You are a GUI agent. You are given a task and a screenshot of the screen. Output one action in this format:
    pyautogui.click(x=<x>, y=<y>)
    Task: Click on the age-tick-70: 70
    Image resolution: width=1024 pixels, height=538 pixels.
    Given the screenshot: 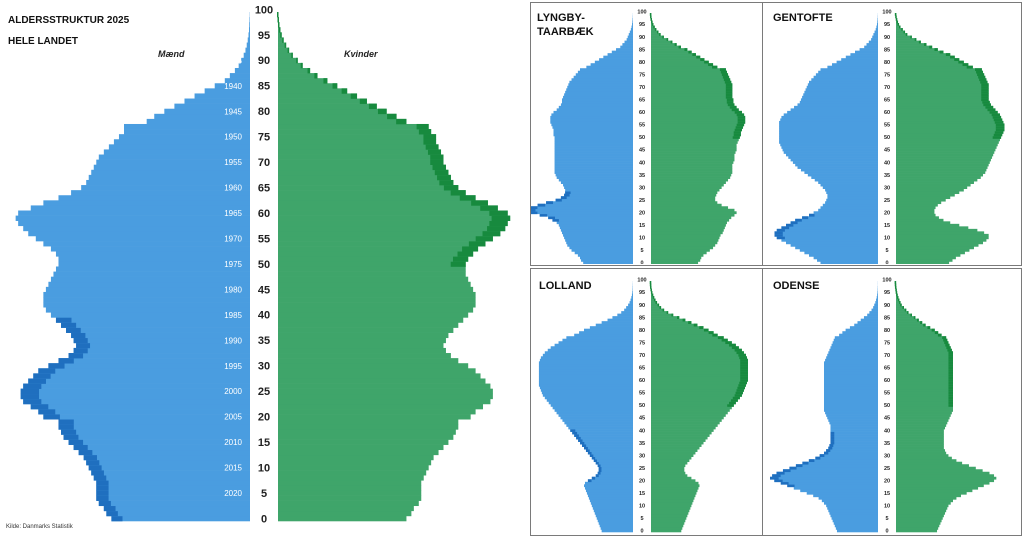 What is the action you would take?
    pyautogui.click(x=642, y=88)
    